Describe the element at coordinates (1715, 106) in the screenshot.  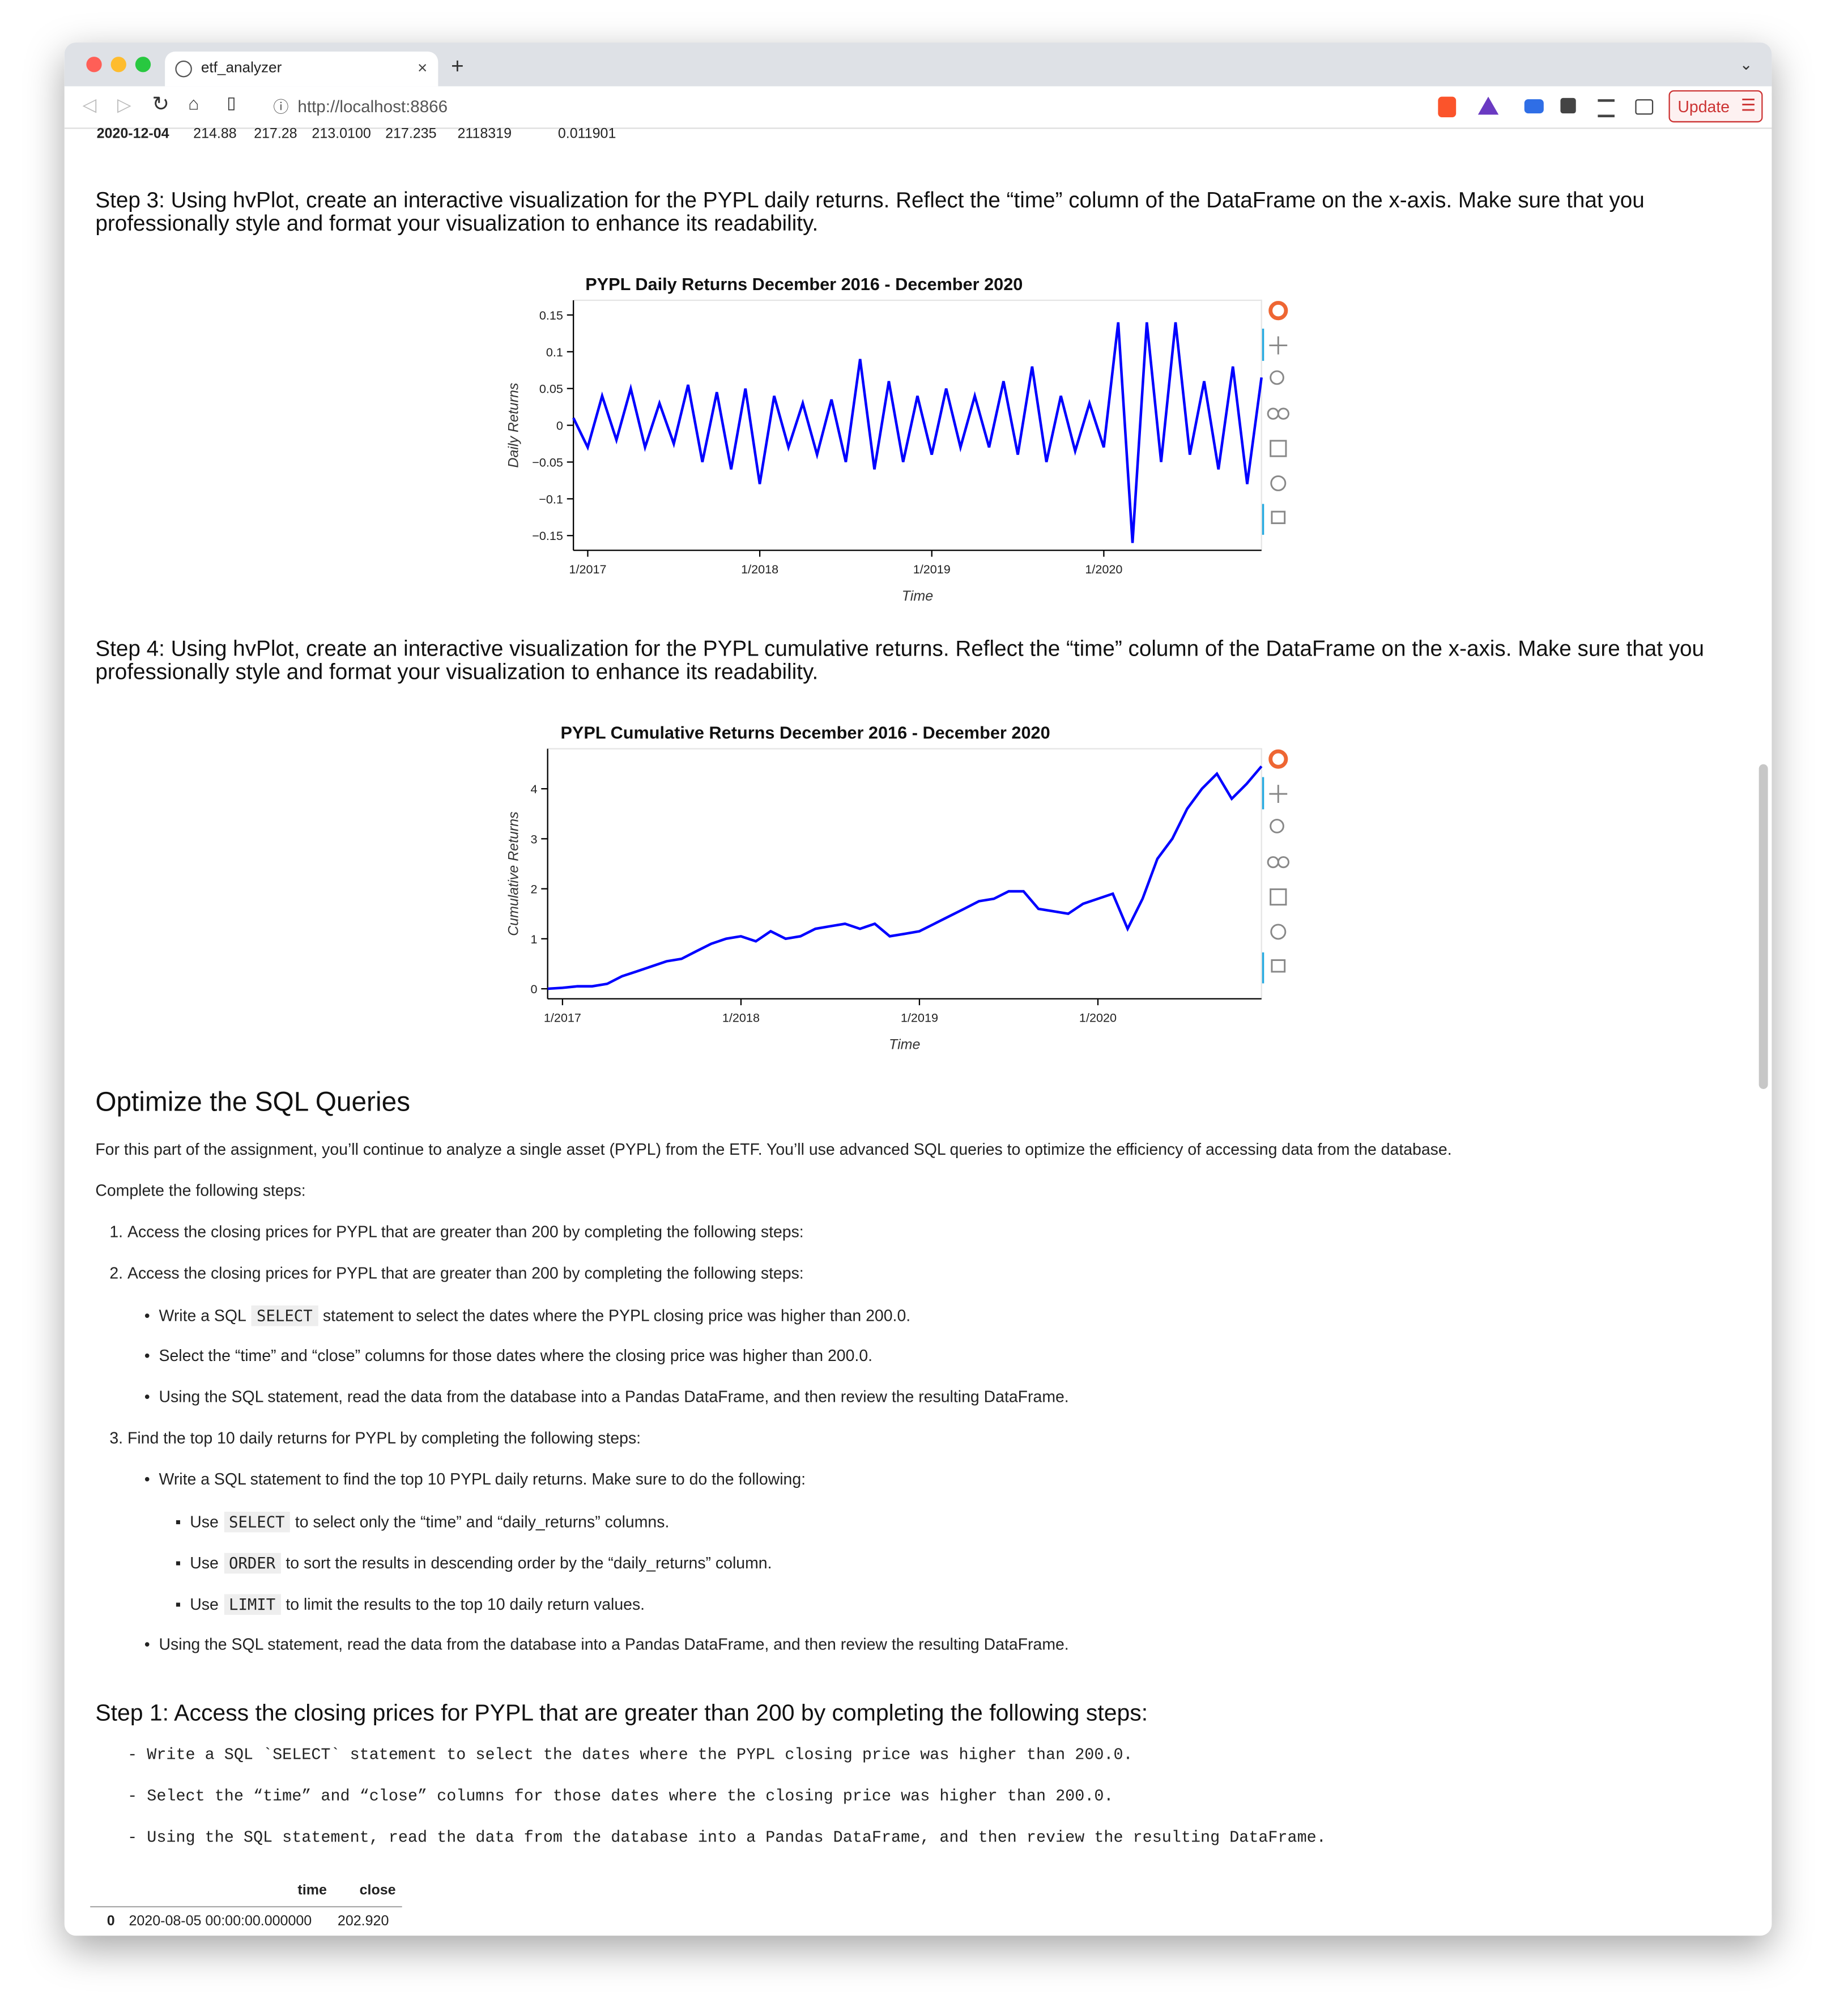
I see `update-button: Update ☰` at that location.